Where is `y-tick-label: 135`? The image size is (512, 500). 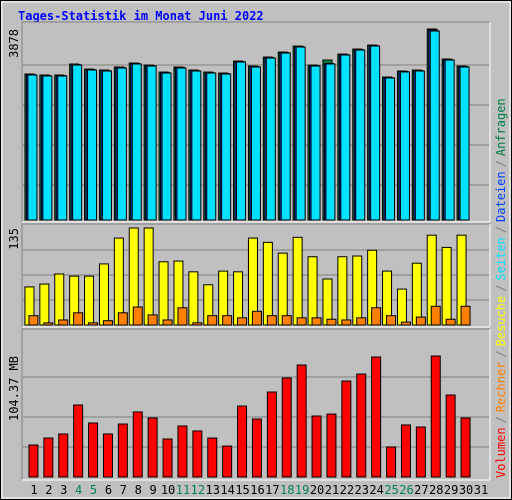
y-tick-label: 135 is located at coordinates (14, 239).